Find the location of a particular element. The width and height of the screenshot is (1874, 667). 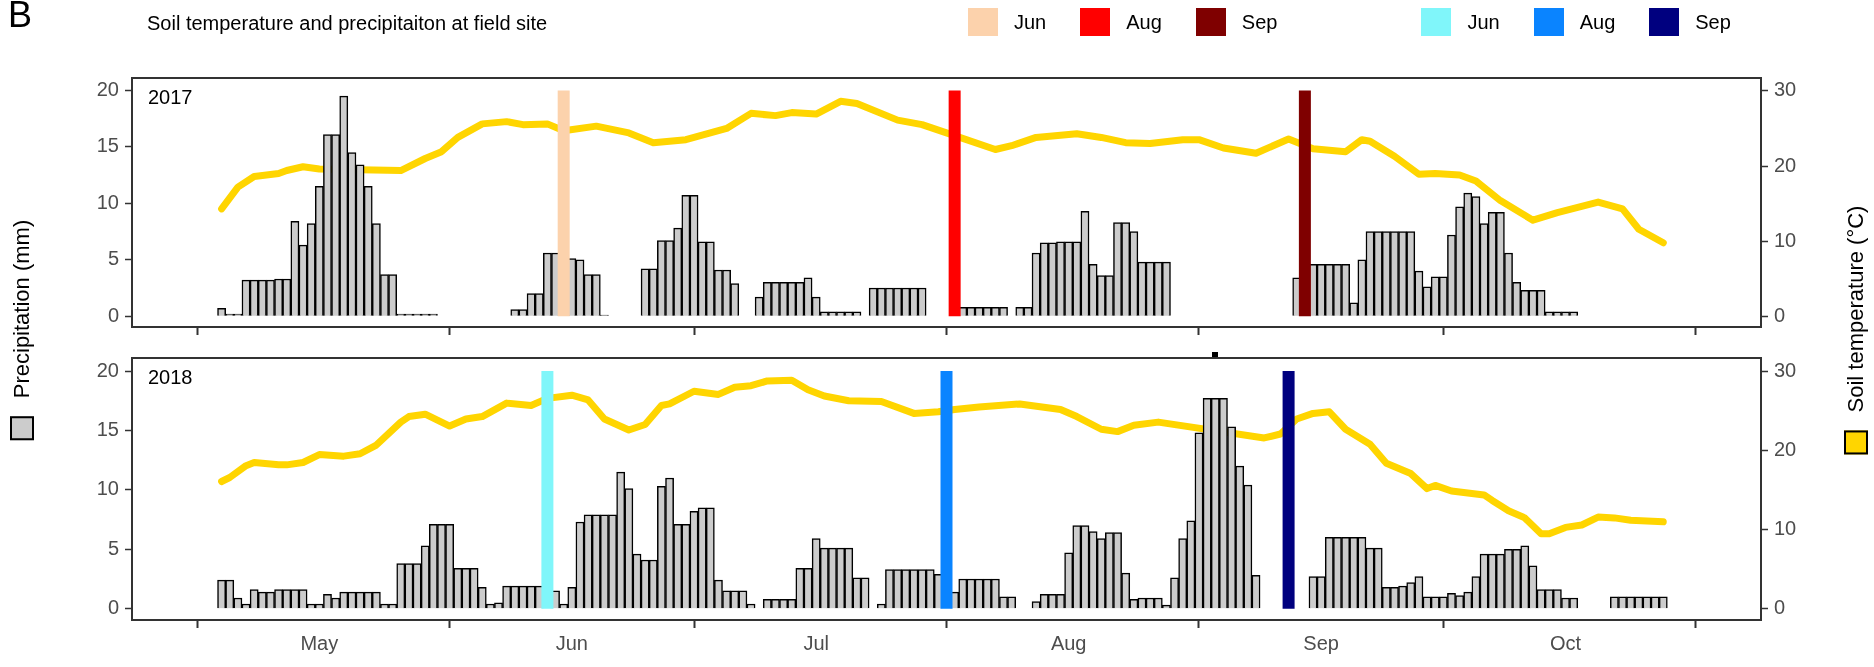

x-tick-label: Sep is located at coordinates (1321, 642).